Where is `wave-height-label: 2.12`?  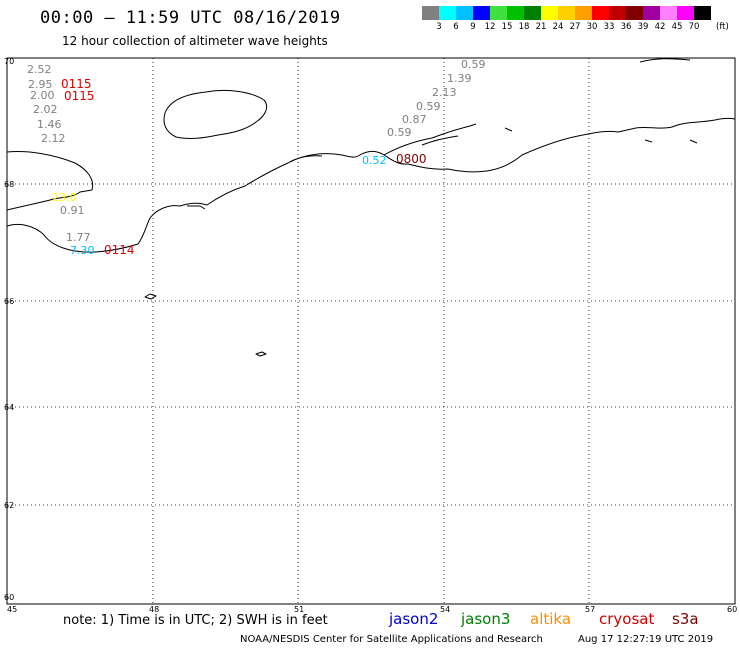
wave-height-label: 2.12 is located at coordinates (53, 138).